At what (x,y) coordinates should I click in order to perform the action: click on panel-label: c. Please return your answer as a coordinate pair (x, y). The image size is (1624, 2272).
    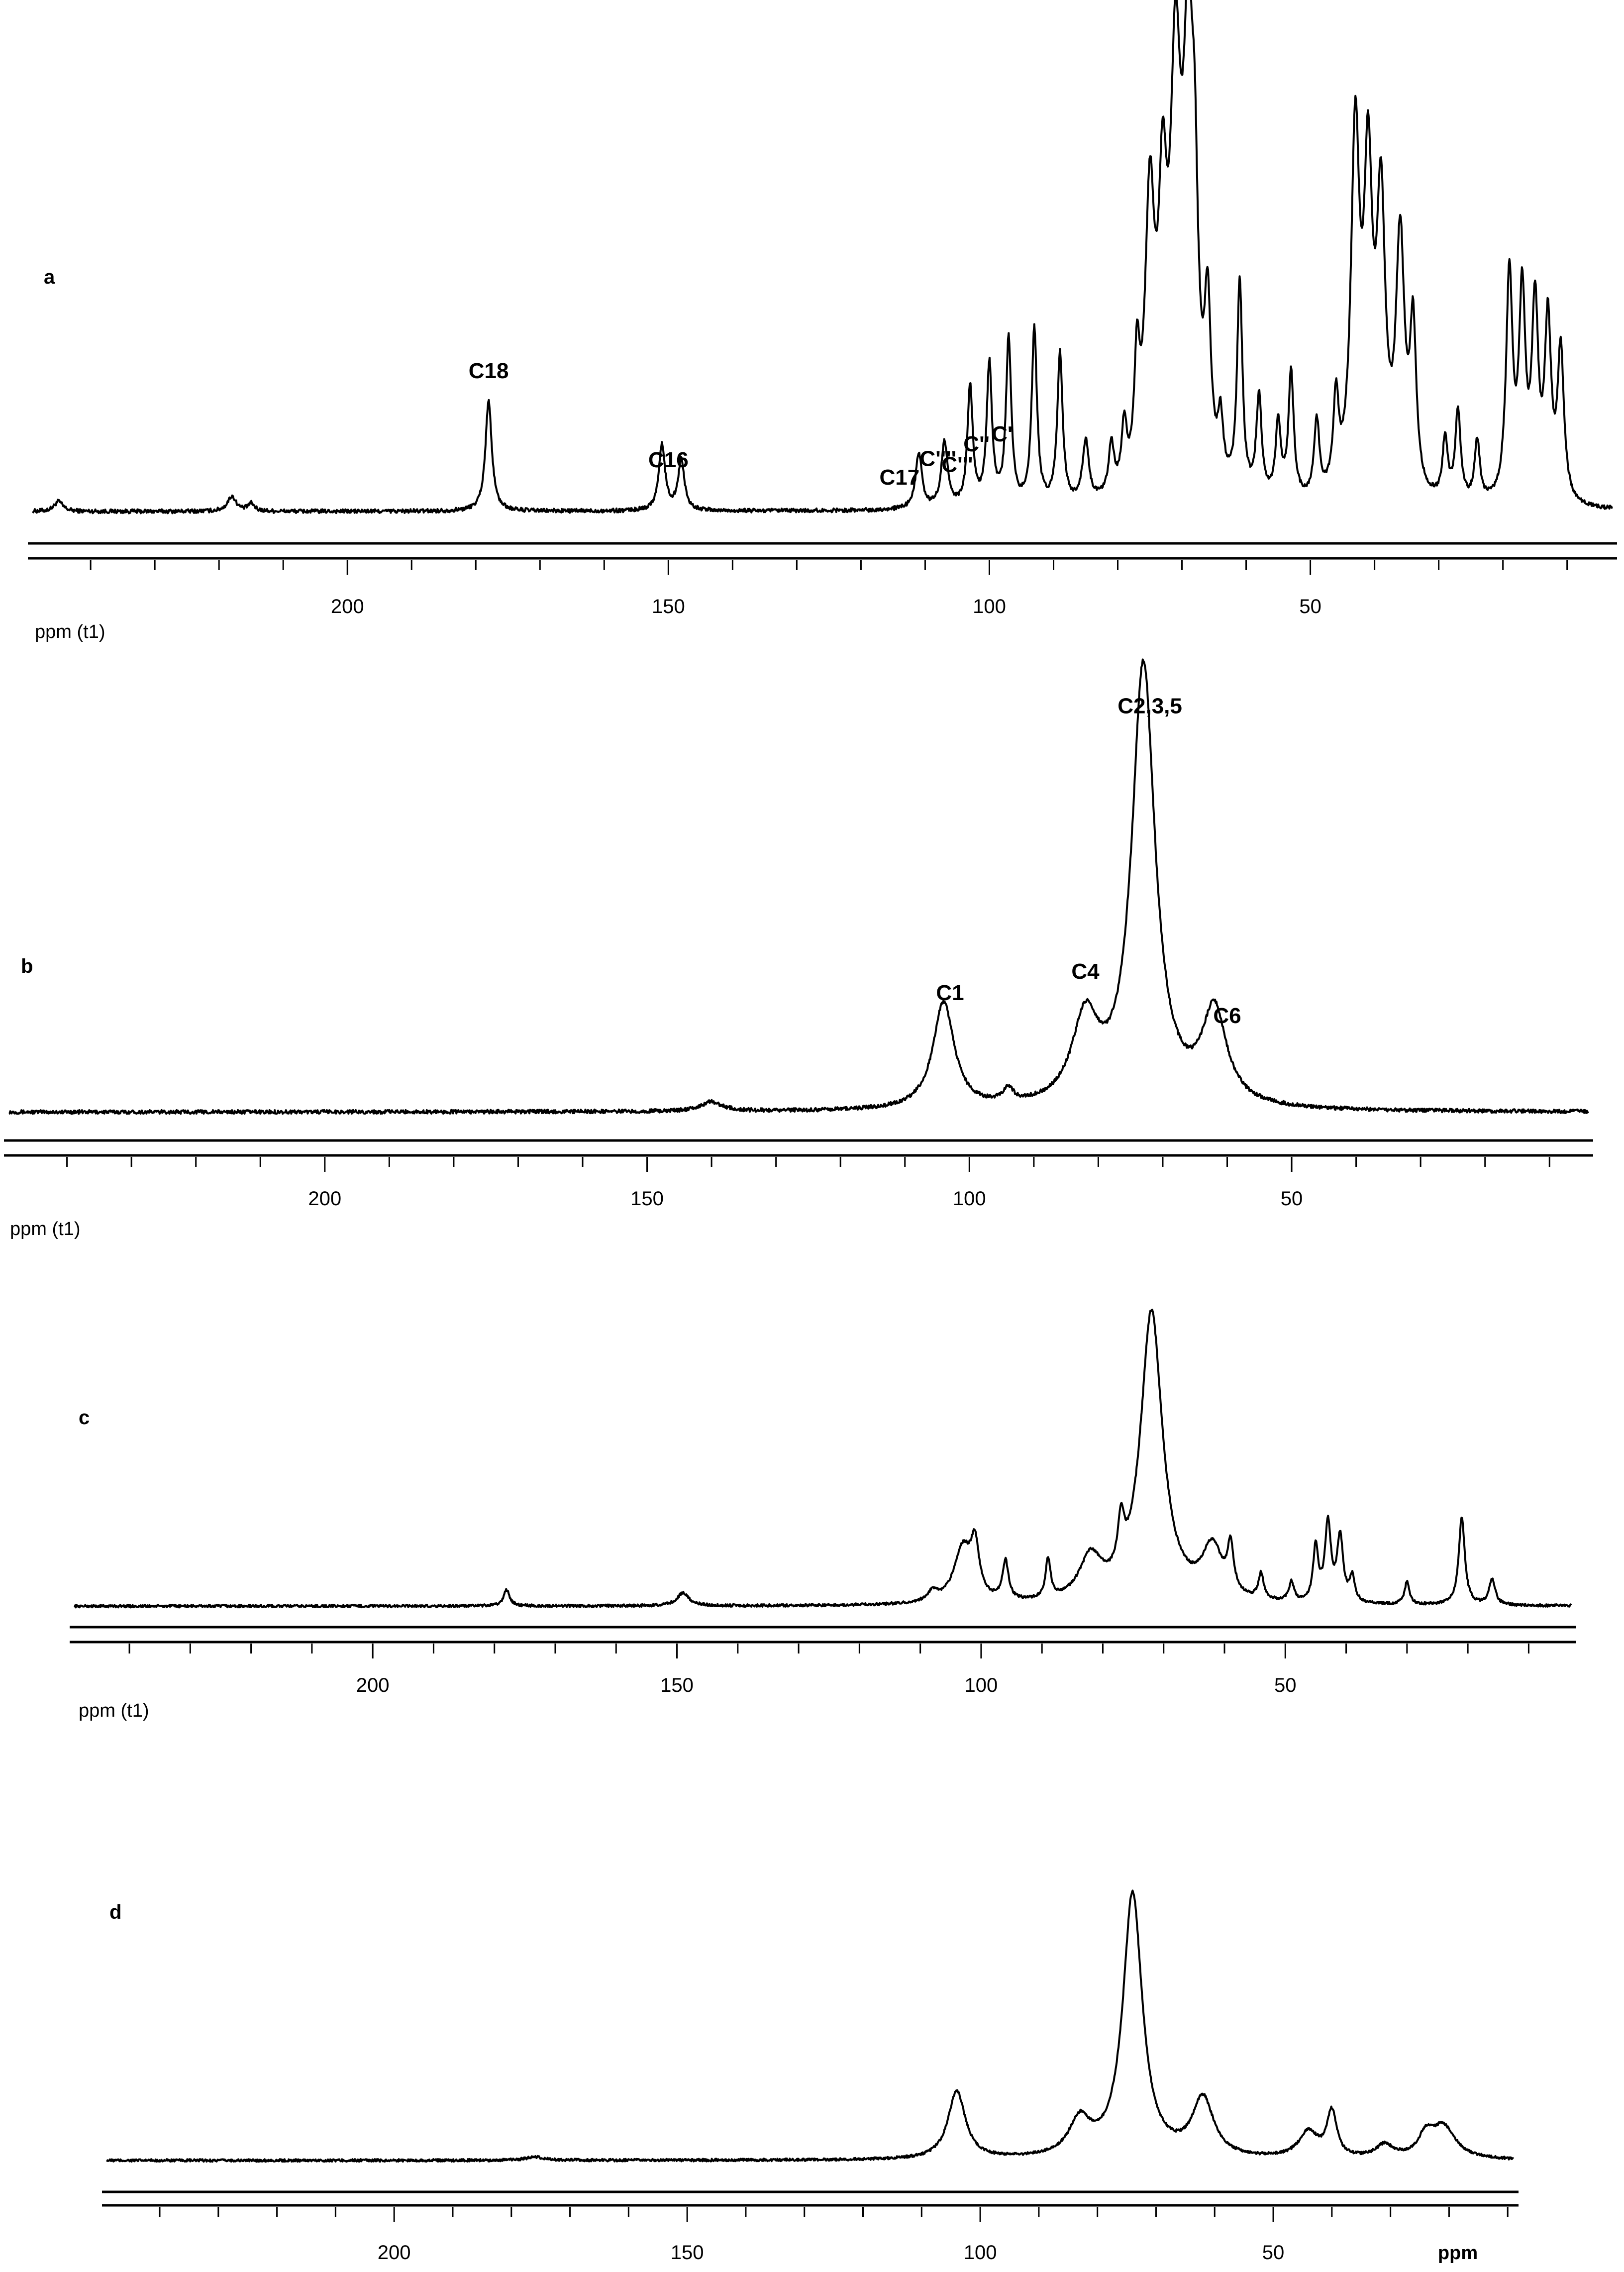
    Looking at the image, I should click on (84, 1418).